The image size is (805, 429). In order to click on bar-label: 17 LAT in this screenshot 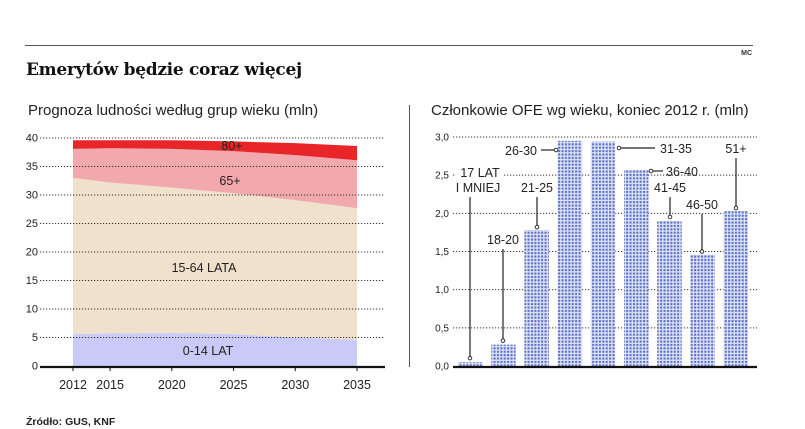, I will do `click(480, 173)`.